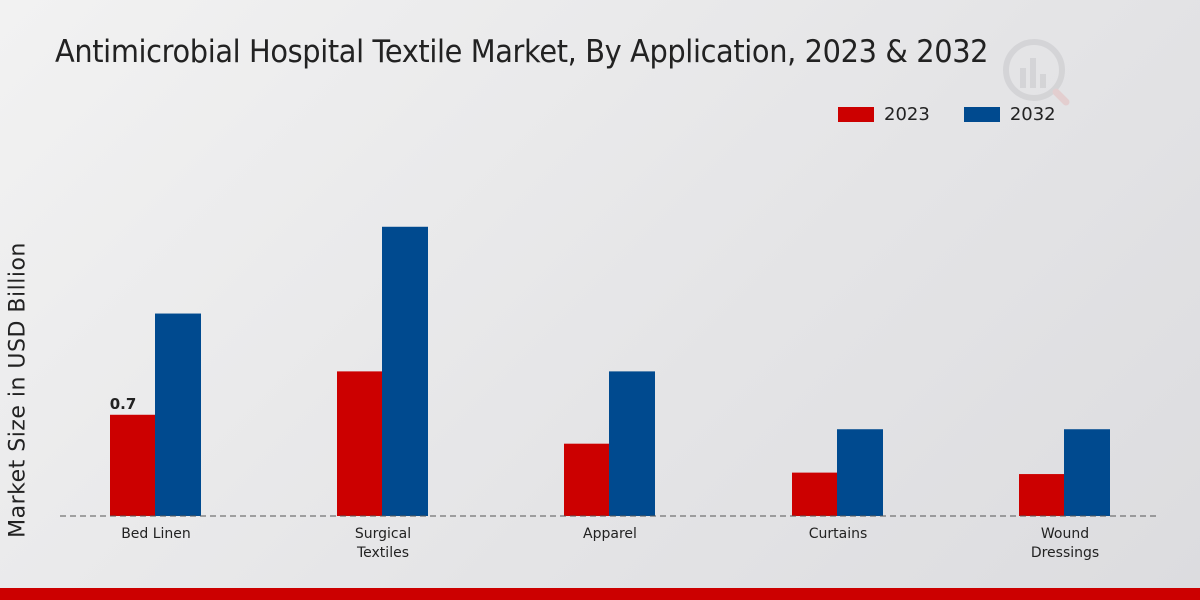 Image resolution: width=1200 pixels, height=600 pixels. Describe the element at coordinates (610, 534) in the screenshot. I see `x-tick-label: Apparel` at that location.